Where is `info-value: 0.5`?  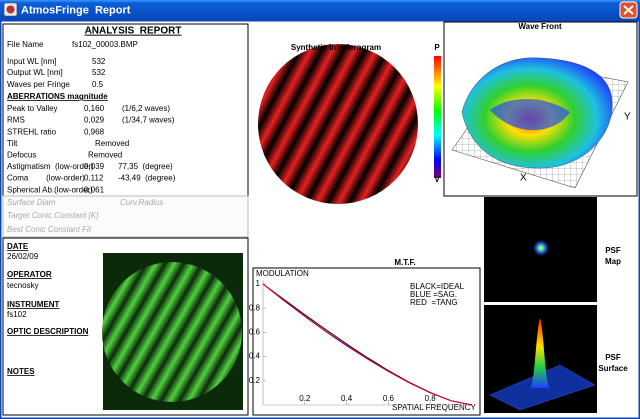 info-value: 0.5 is located at coordinates (98, 84).